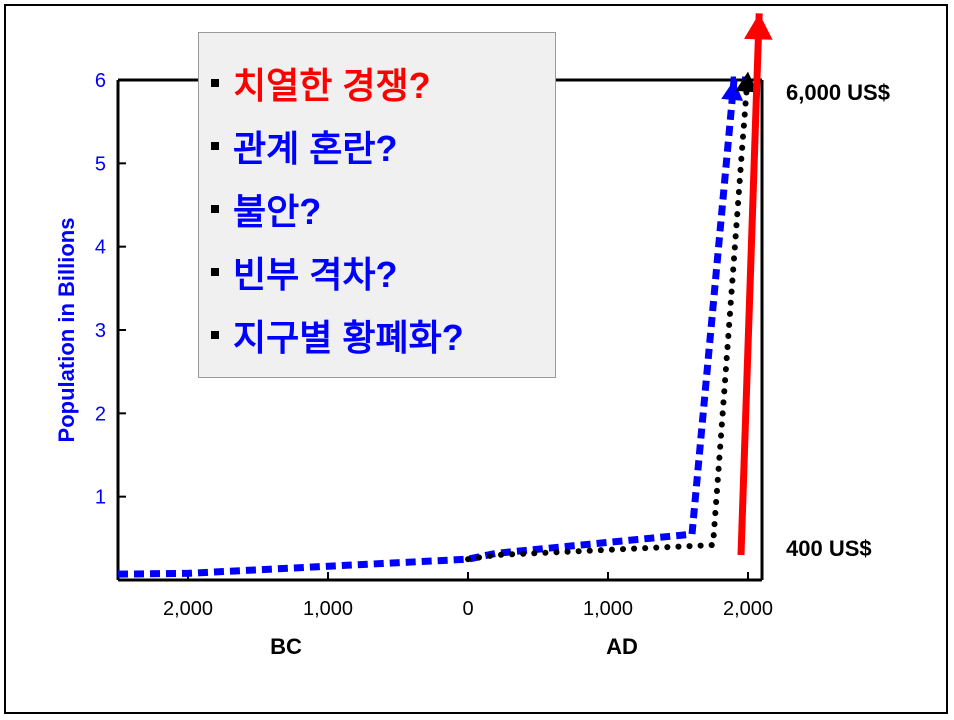  What do you see at coordinates (750, 284) in the screenshot?
I see `series-line-red` at bounding box center [750, 284].